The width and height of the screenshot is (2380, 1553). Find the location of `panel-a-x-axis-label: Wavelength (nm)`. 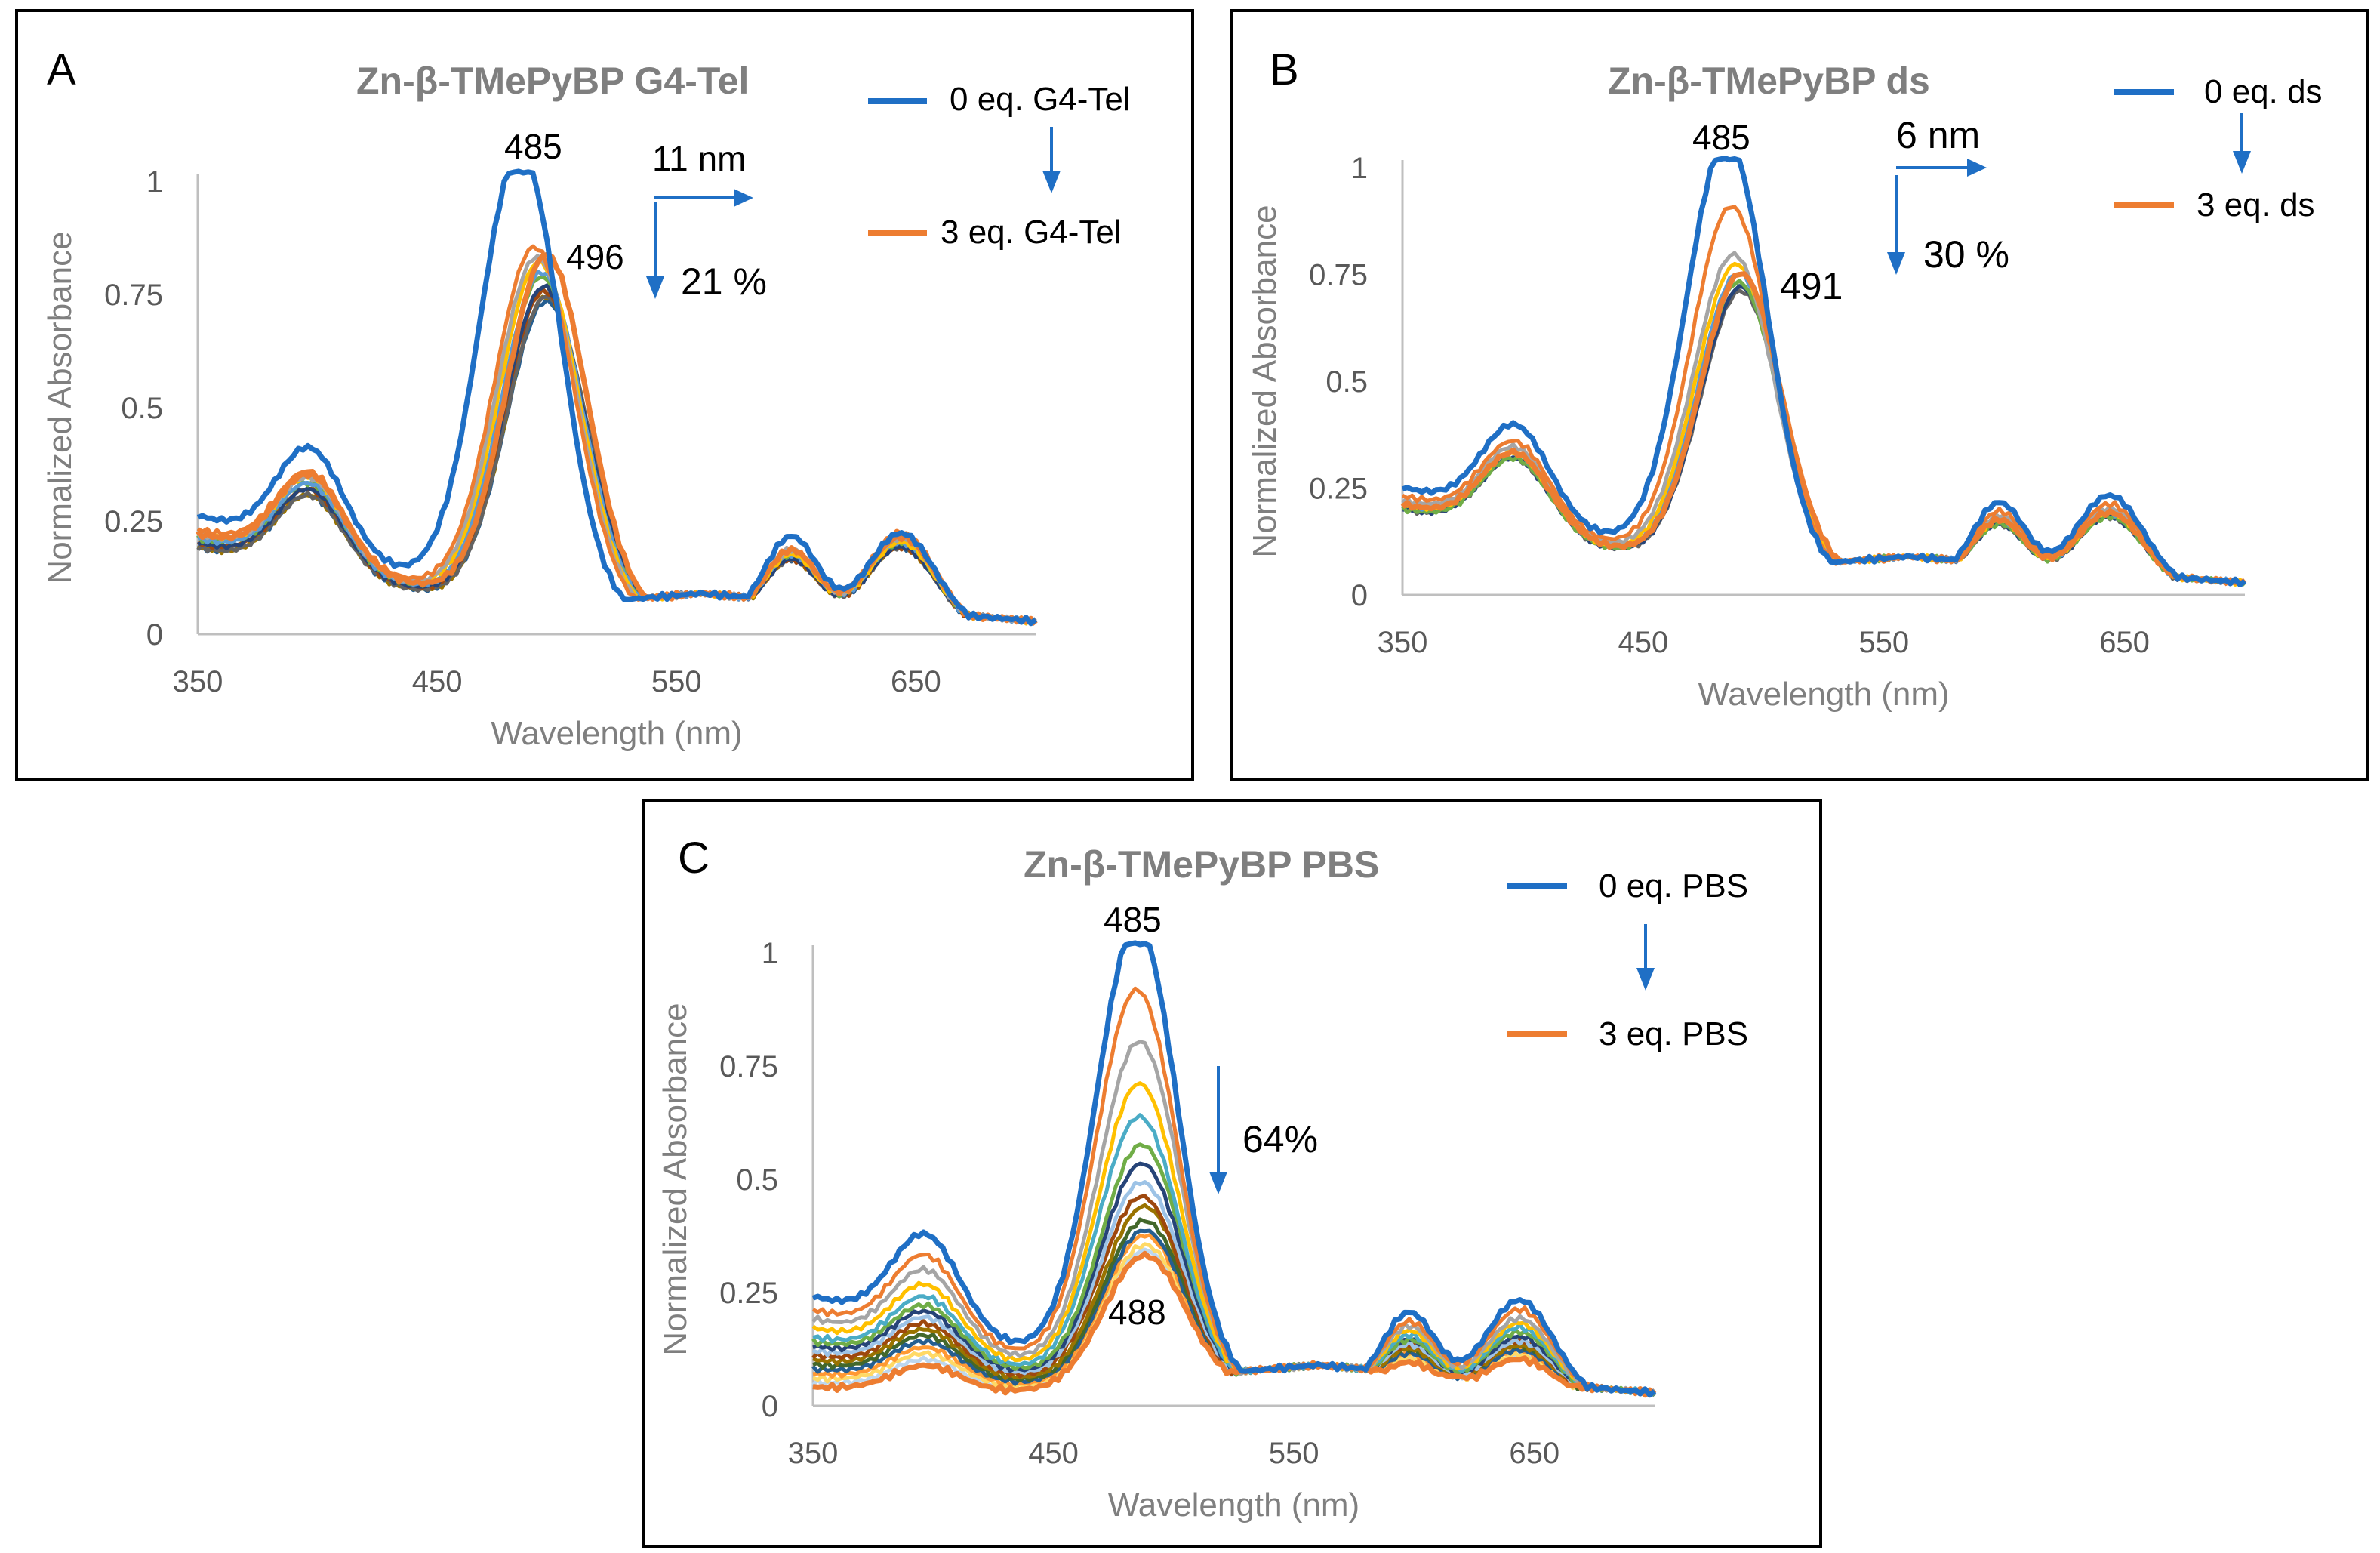

panel-a-x-axis-label: Wavelength (nm) is located at coordinates (616, 733).